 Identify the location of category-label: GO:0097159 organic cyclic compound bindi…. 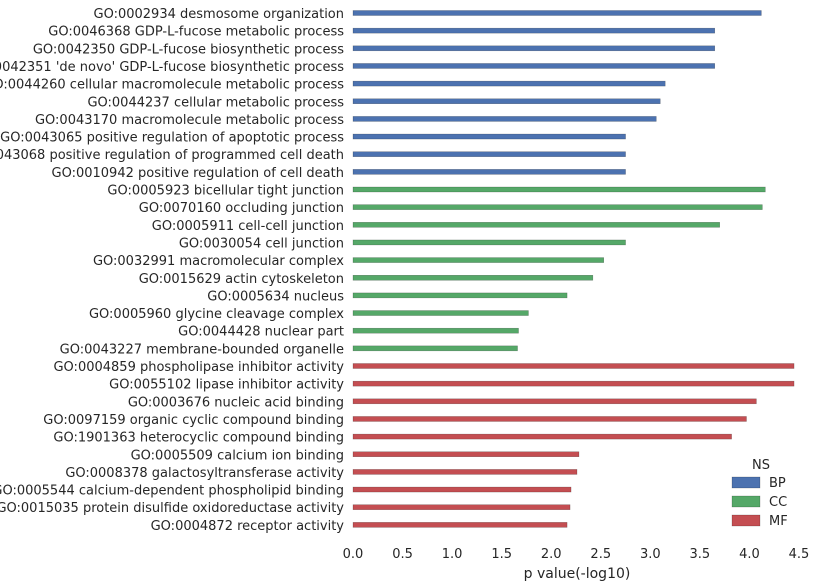
(193, 420).